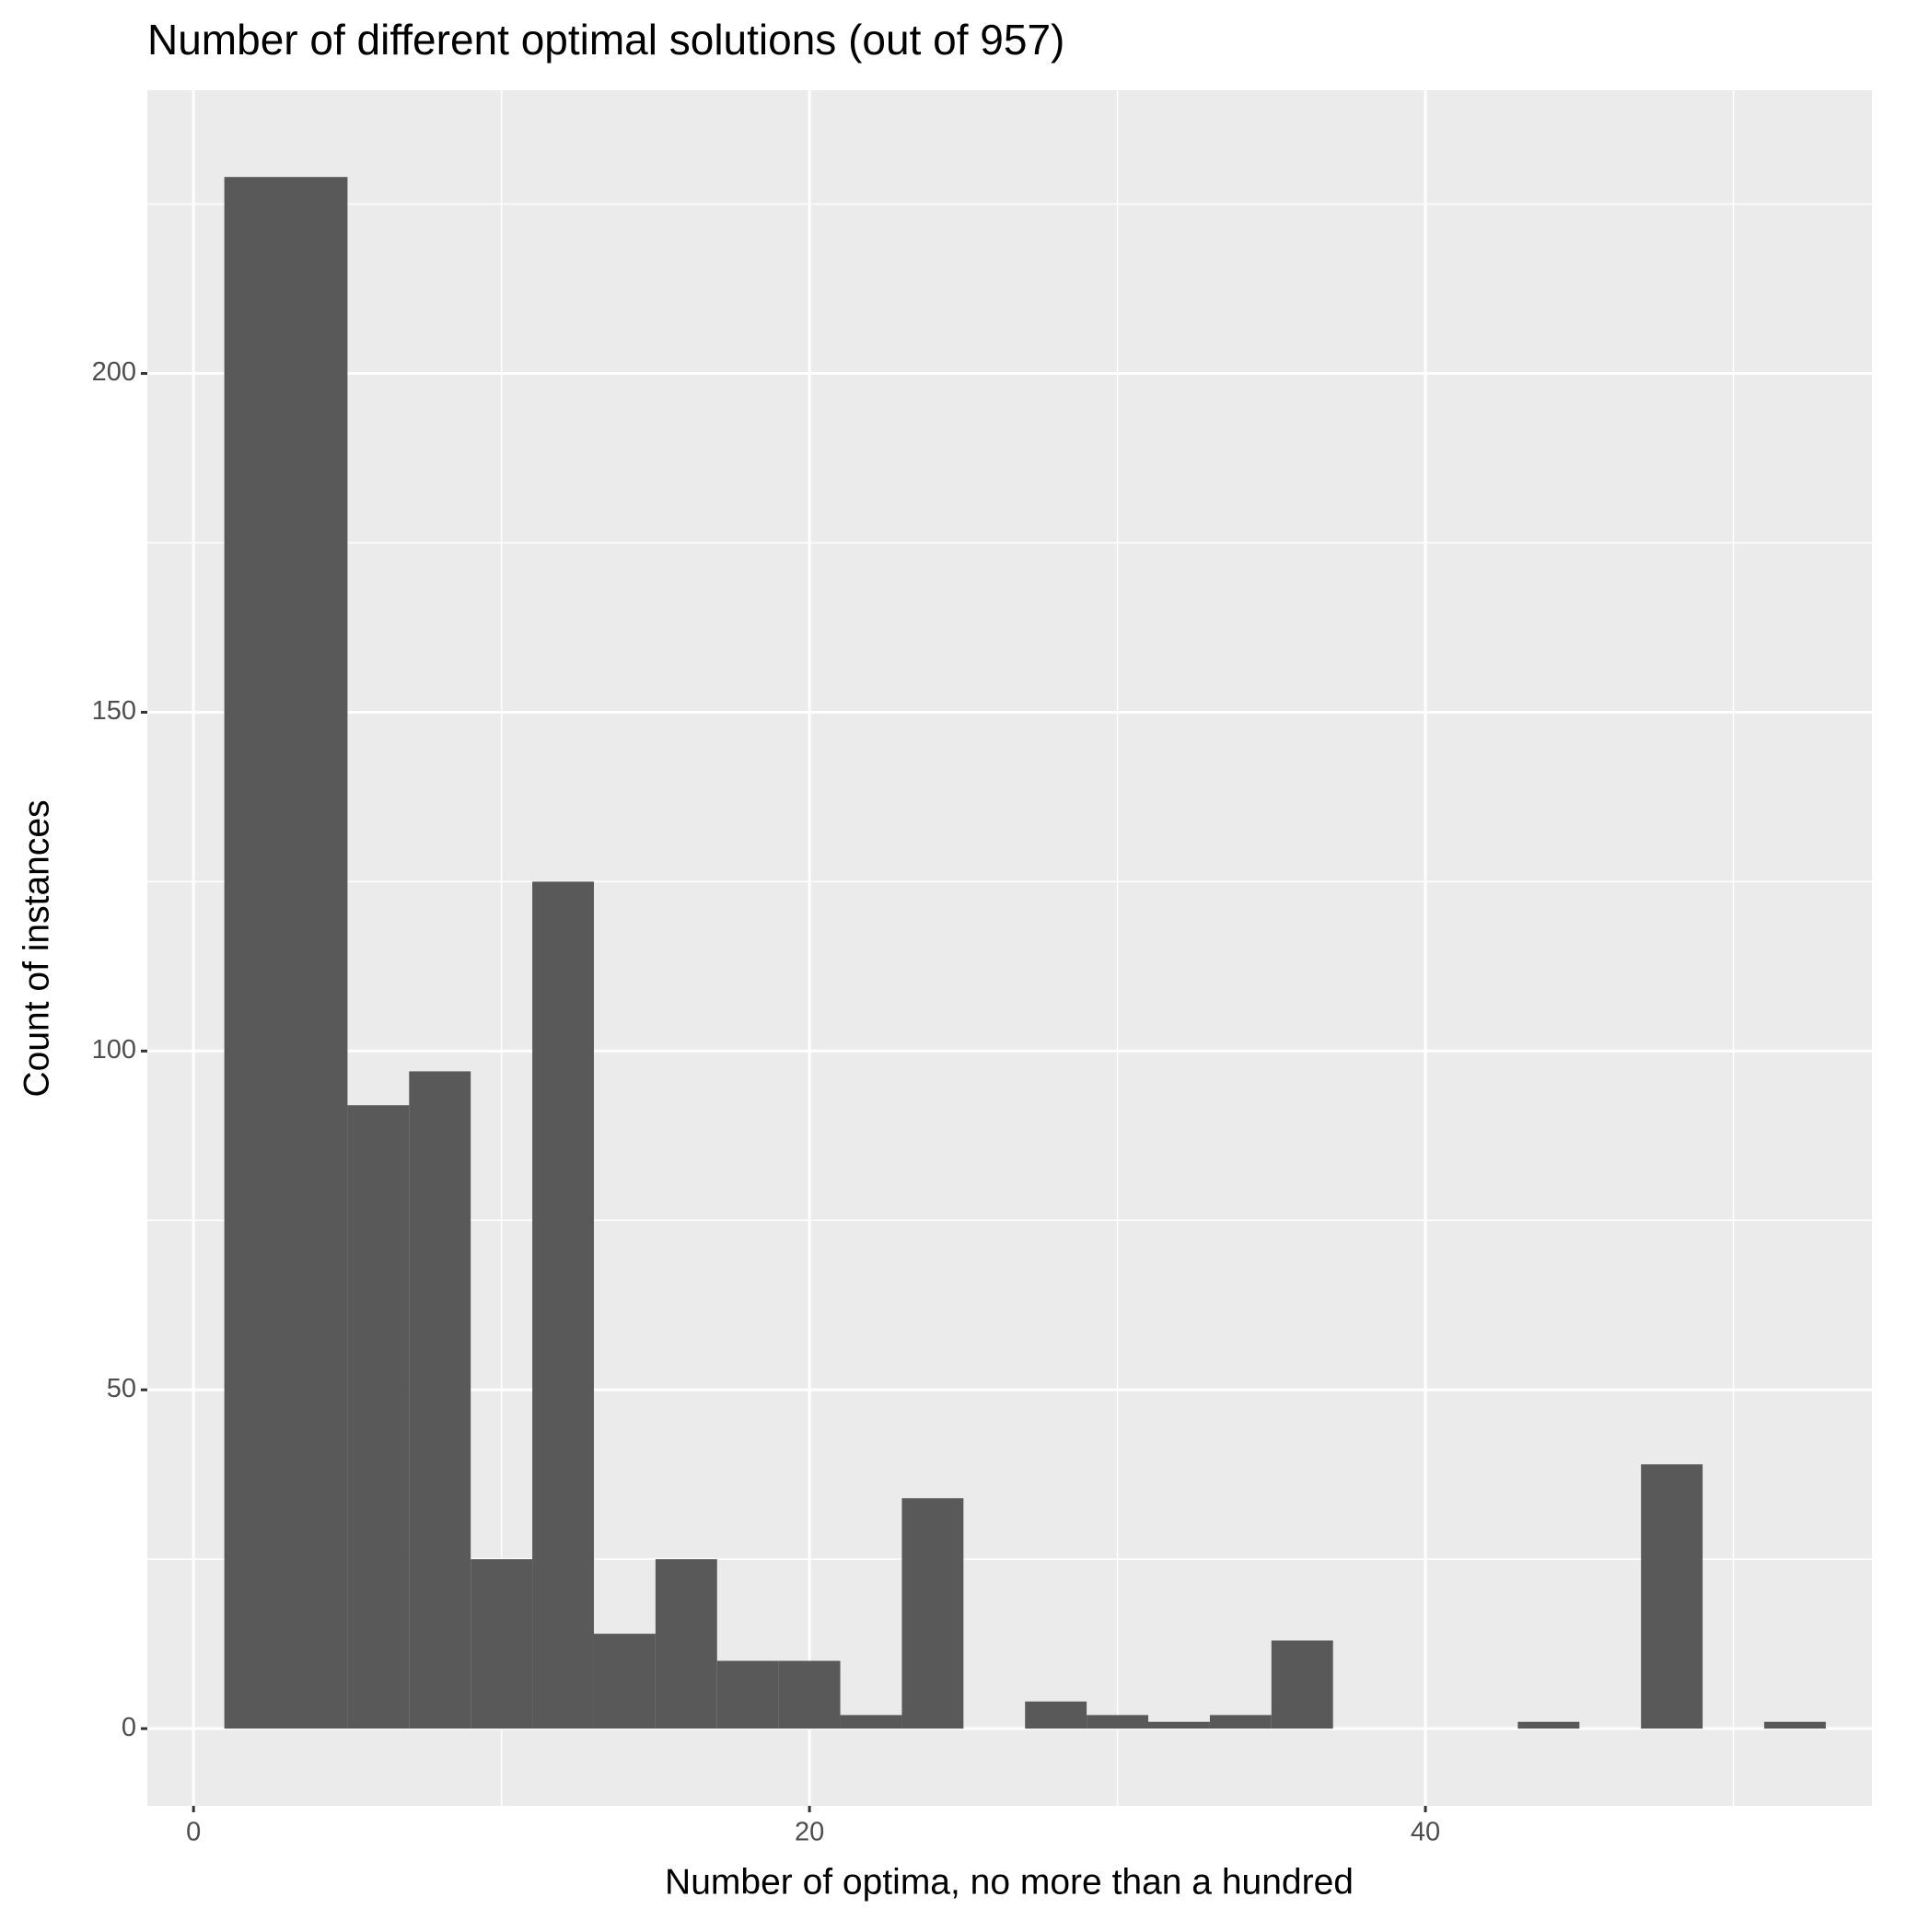 The image size is (1930, 1932). Describe the element at coordinates (1009, 1882) in the screenshot. I see `x-axis-label: Number of optima, no more than a hundred` at that location.